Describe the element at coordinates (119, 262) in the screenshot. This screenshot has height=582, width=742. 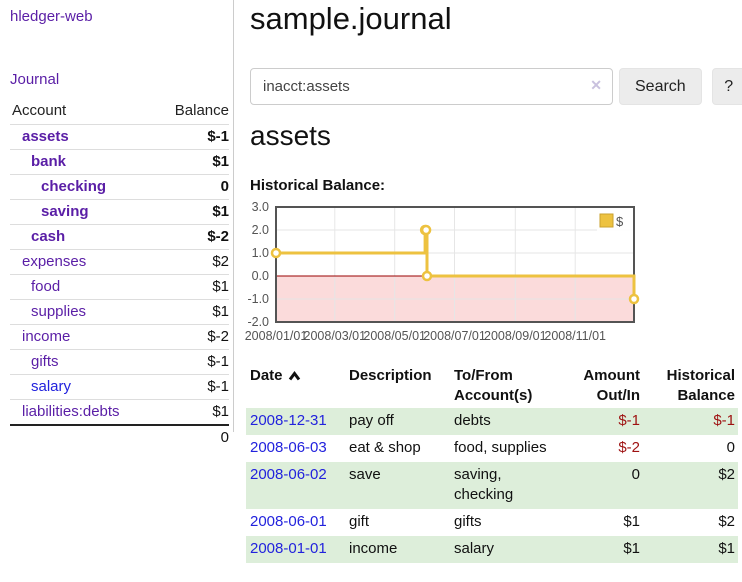
I see `account-row: expenses $2` at that location.